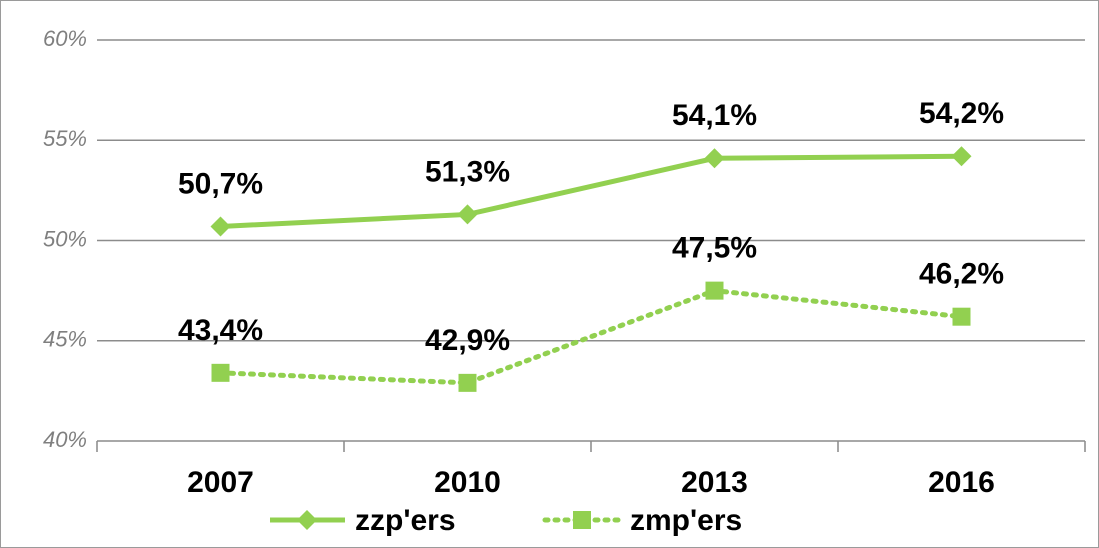 This screenshot has width=1099, height=548. I want to click on y-tick-label: 50%, so click(65, 238).